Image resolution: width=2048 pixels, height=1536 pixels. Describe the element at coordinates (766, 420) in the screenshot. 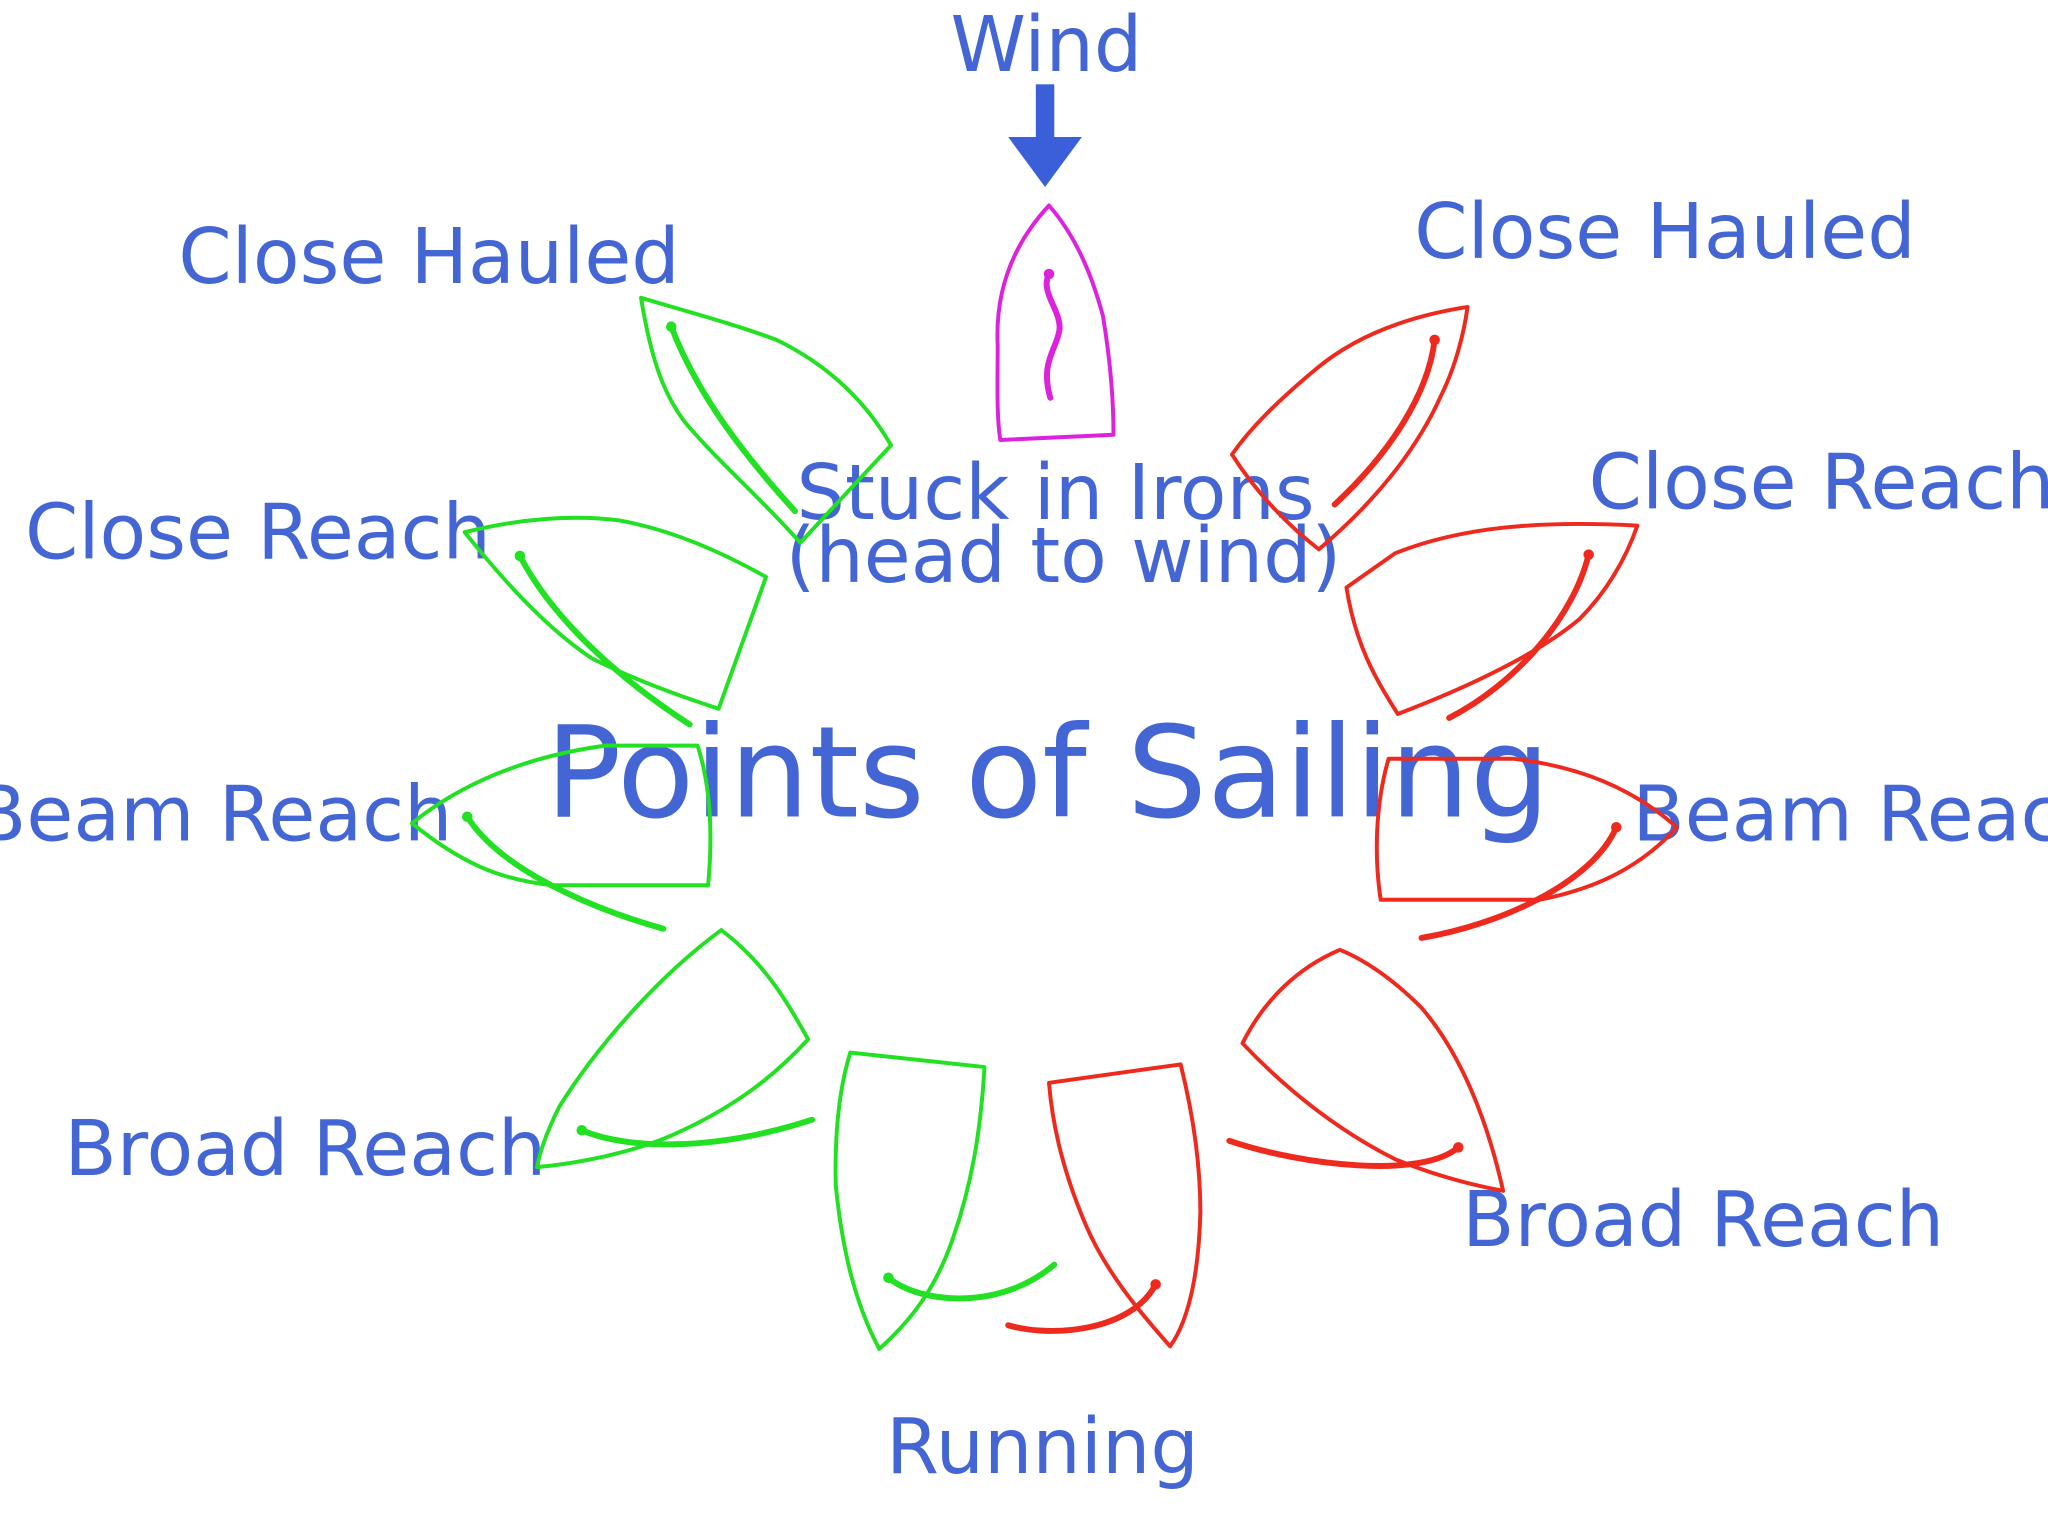

I see `boat-close-hauled-left` at that location.